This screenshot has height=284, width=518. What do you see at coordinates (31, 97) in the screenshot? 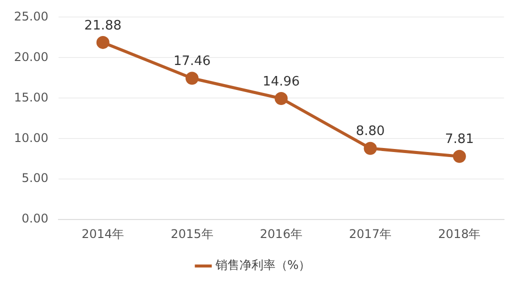
I see `y-tick-label: 15.00` at bounding box center [31, 97].